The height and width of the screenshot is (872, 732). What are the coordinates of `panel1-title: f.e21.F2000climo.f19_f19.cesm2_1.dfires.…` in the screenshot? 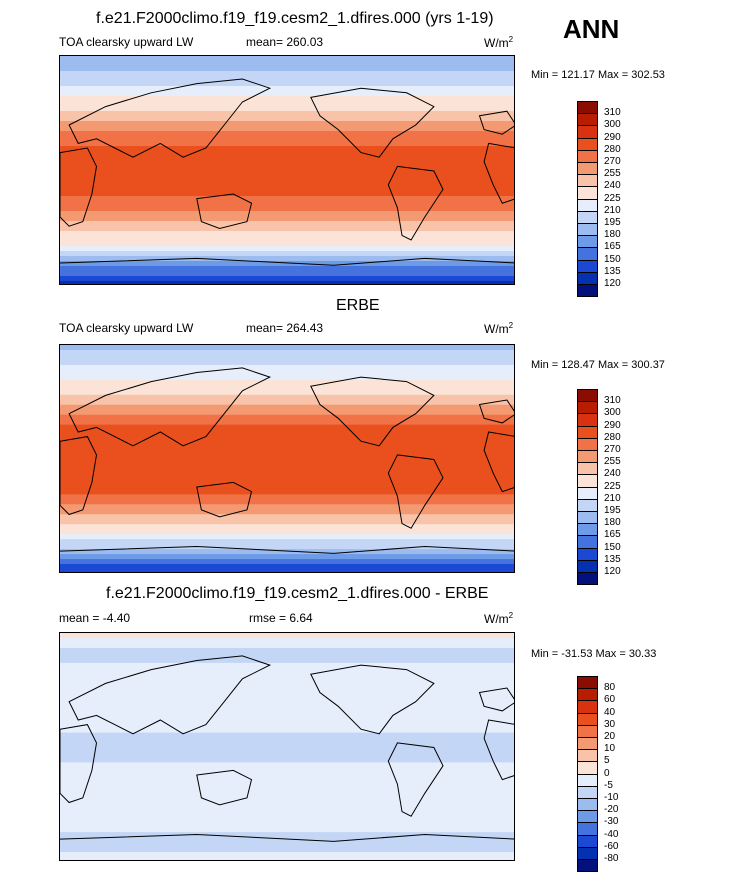 It's located at (295, 18).